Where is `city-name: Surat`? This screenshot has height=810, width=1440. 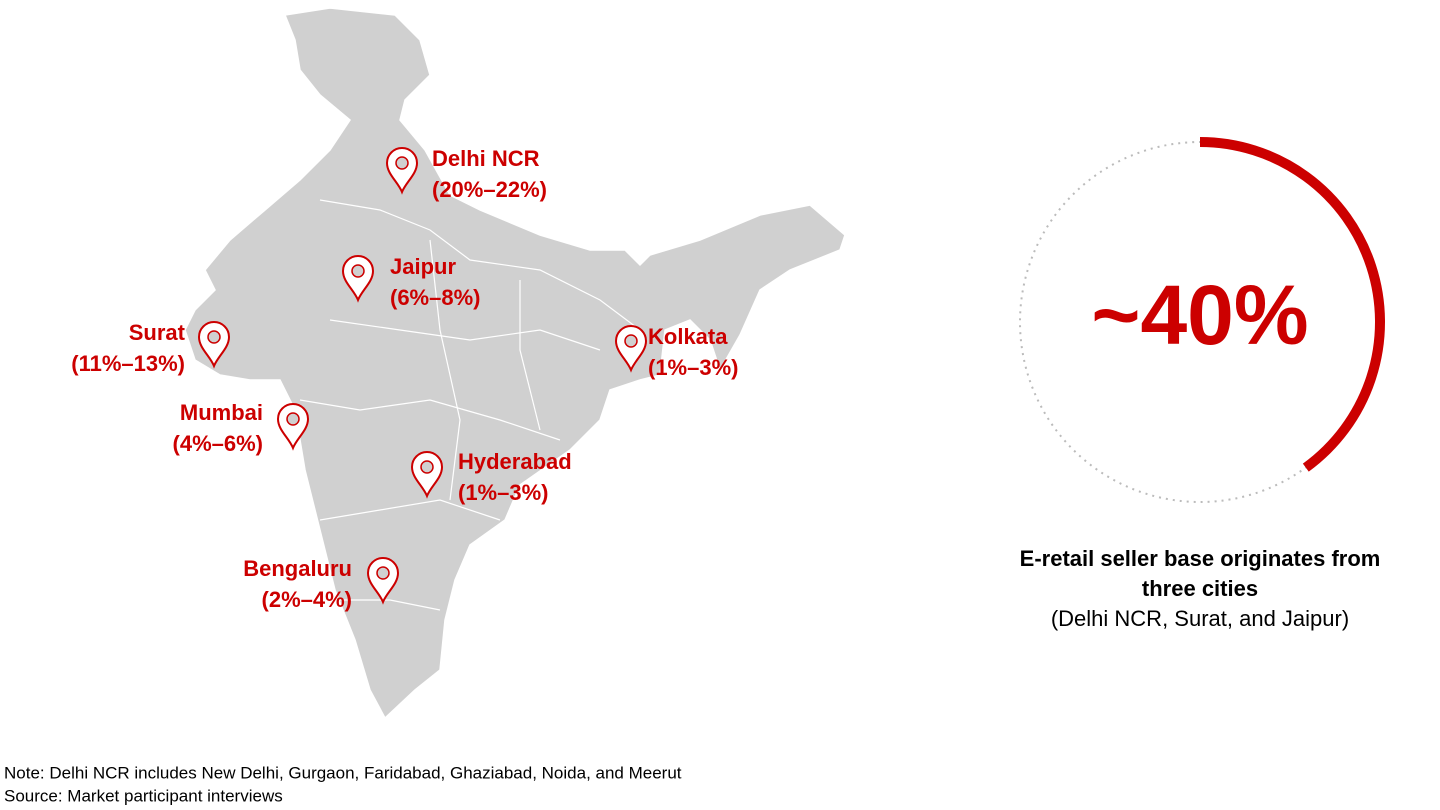
city-name: Surat is located at coordinates (157, 332).